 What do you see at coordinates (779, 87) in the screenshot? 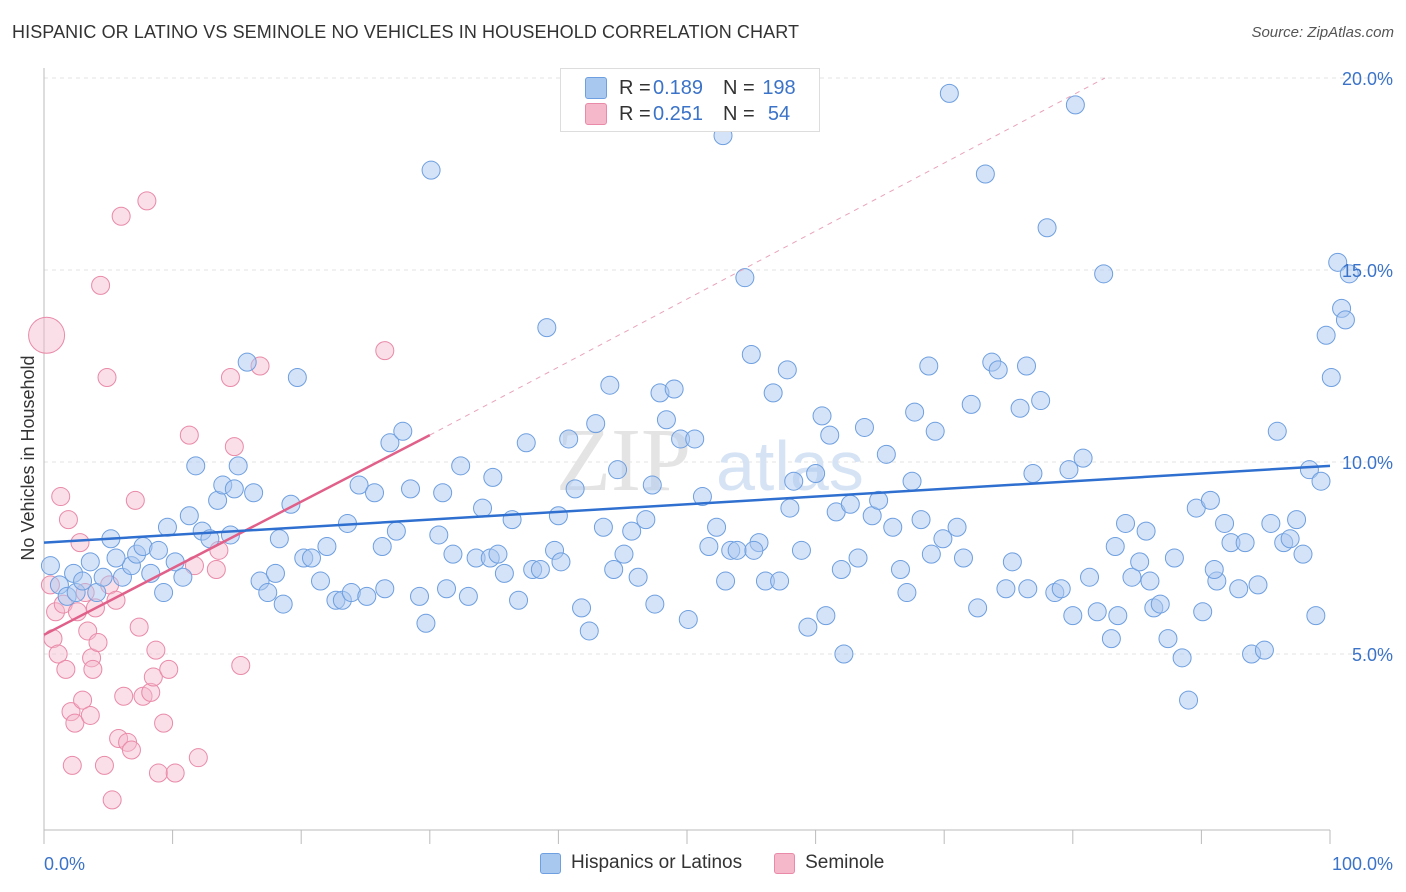
I see `n-value: 198` at bounding box center [779, 87].